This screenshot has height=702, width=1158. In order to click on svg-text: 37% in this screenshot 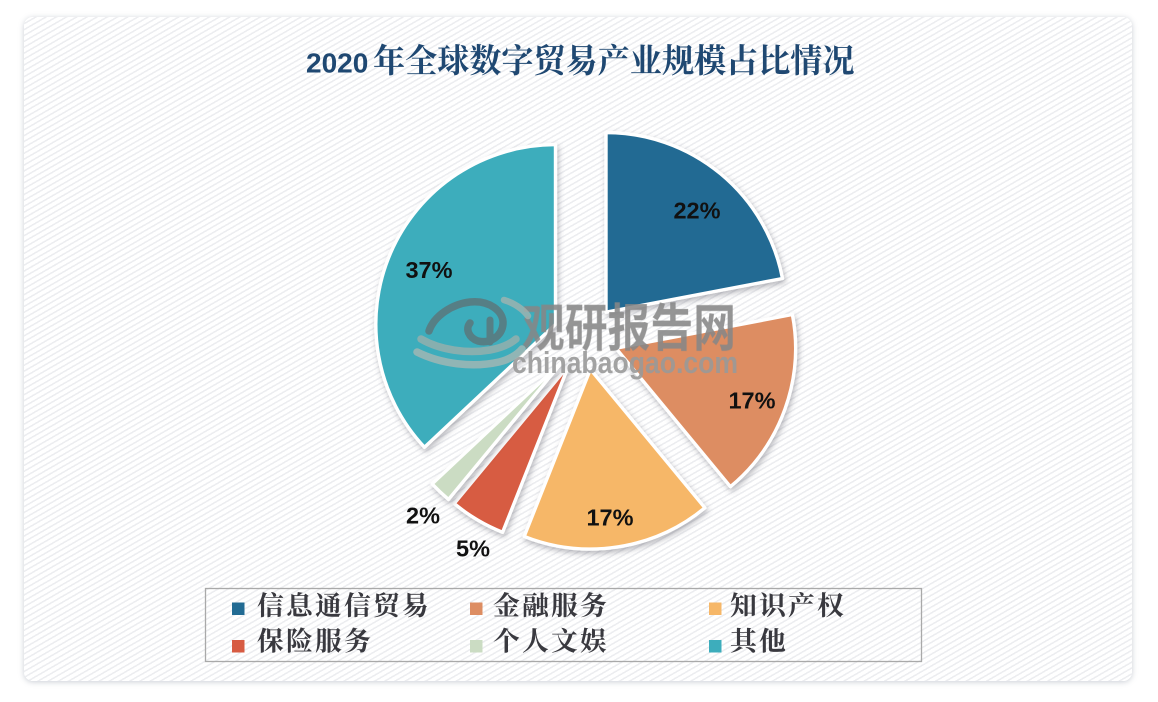, I will do `click(428, 270)`.